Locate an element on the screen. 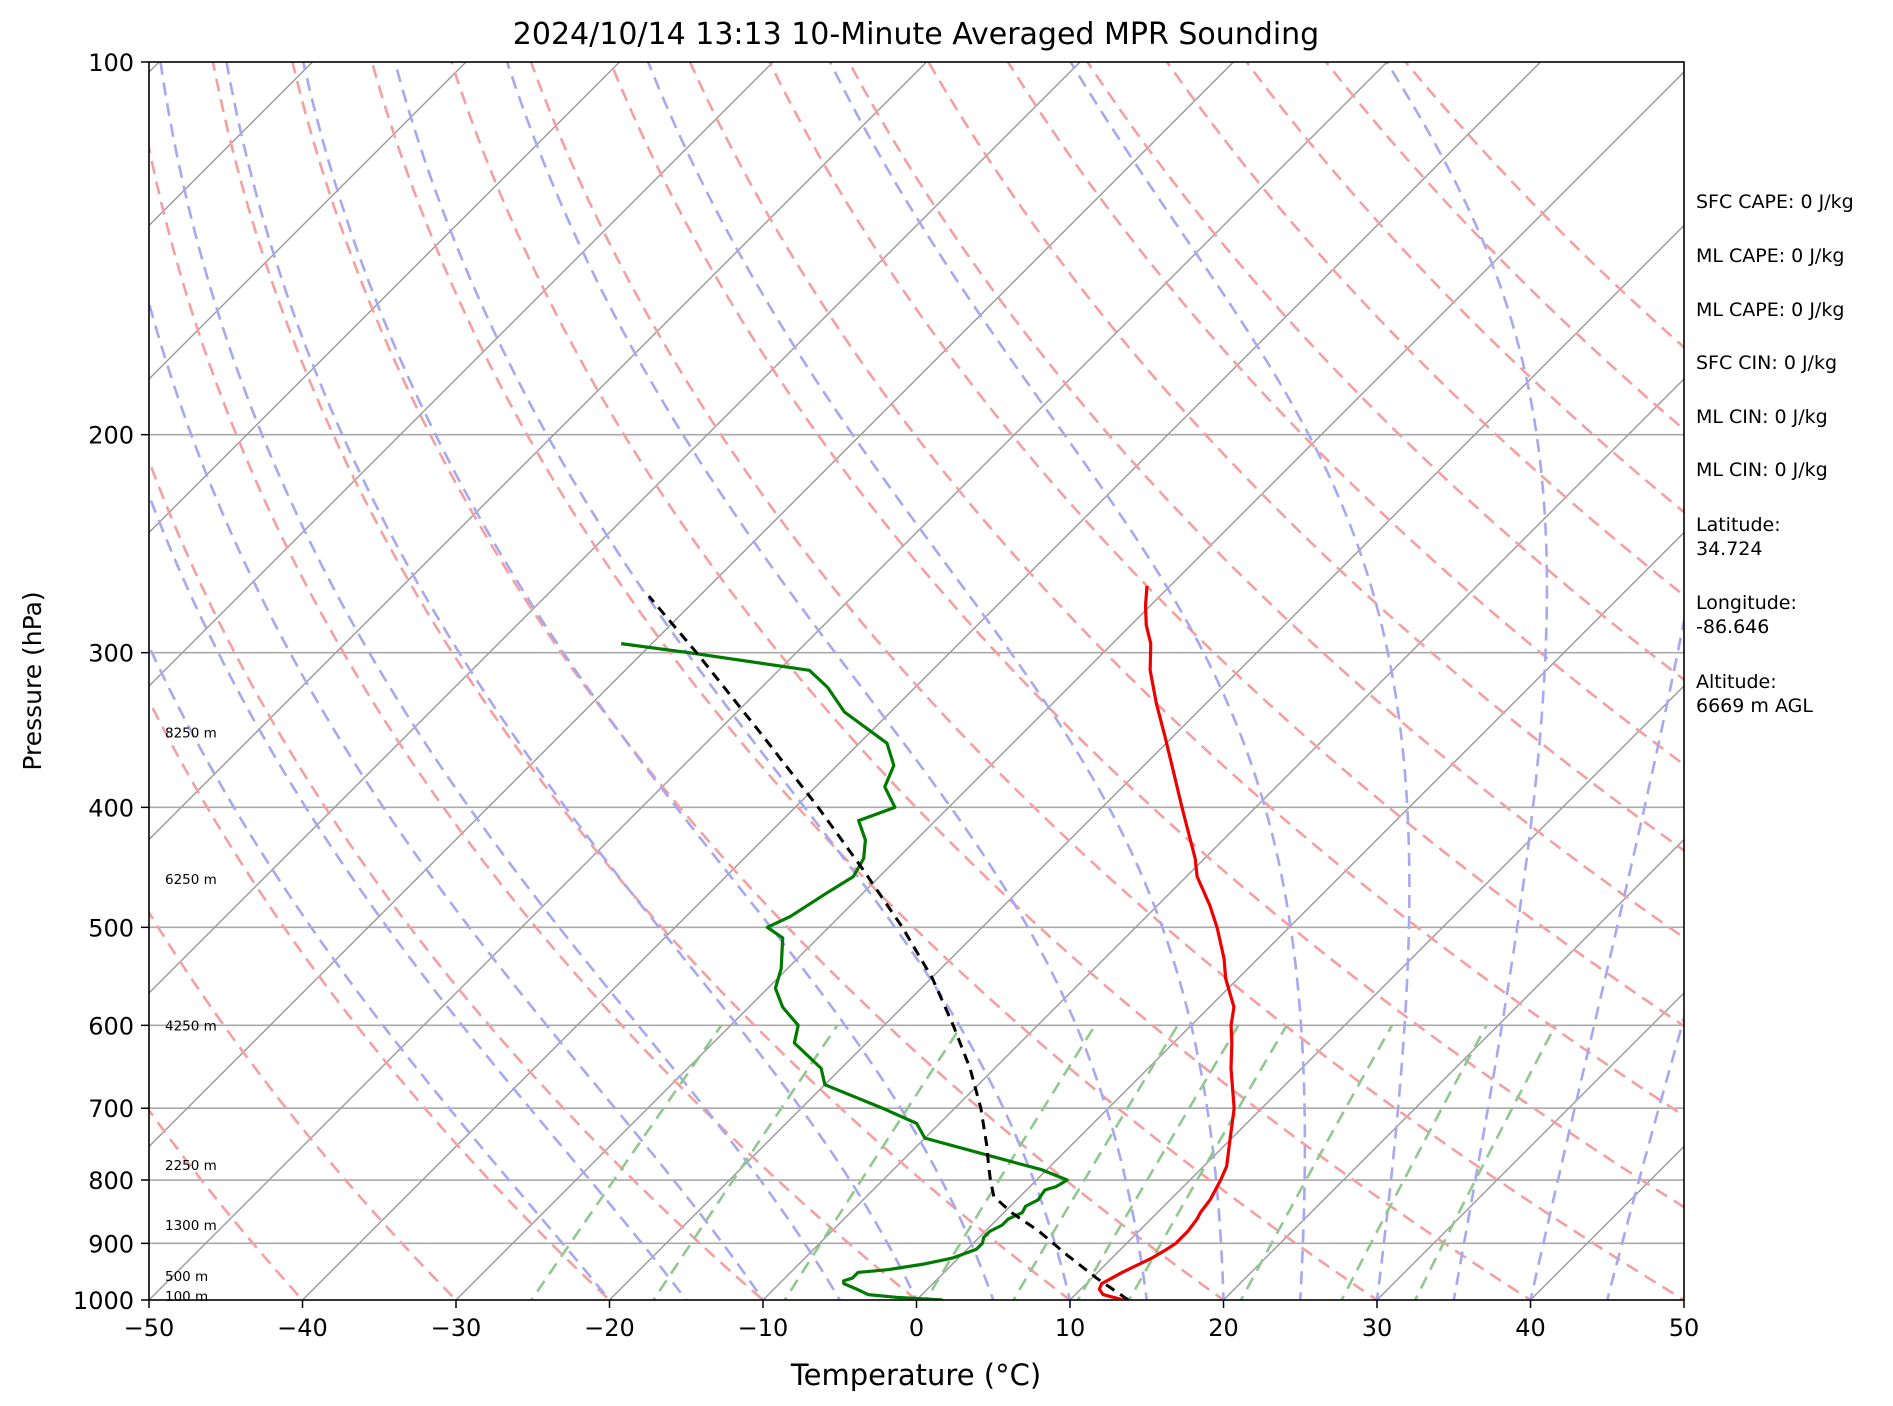  y-tick-label: 900 is located at coordinates (111, 1244).